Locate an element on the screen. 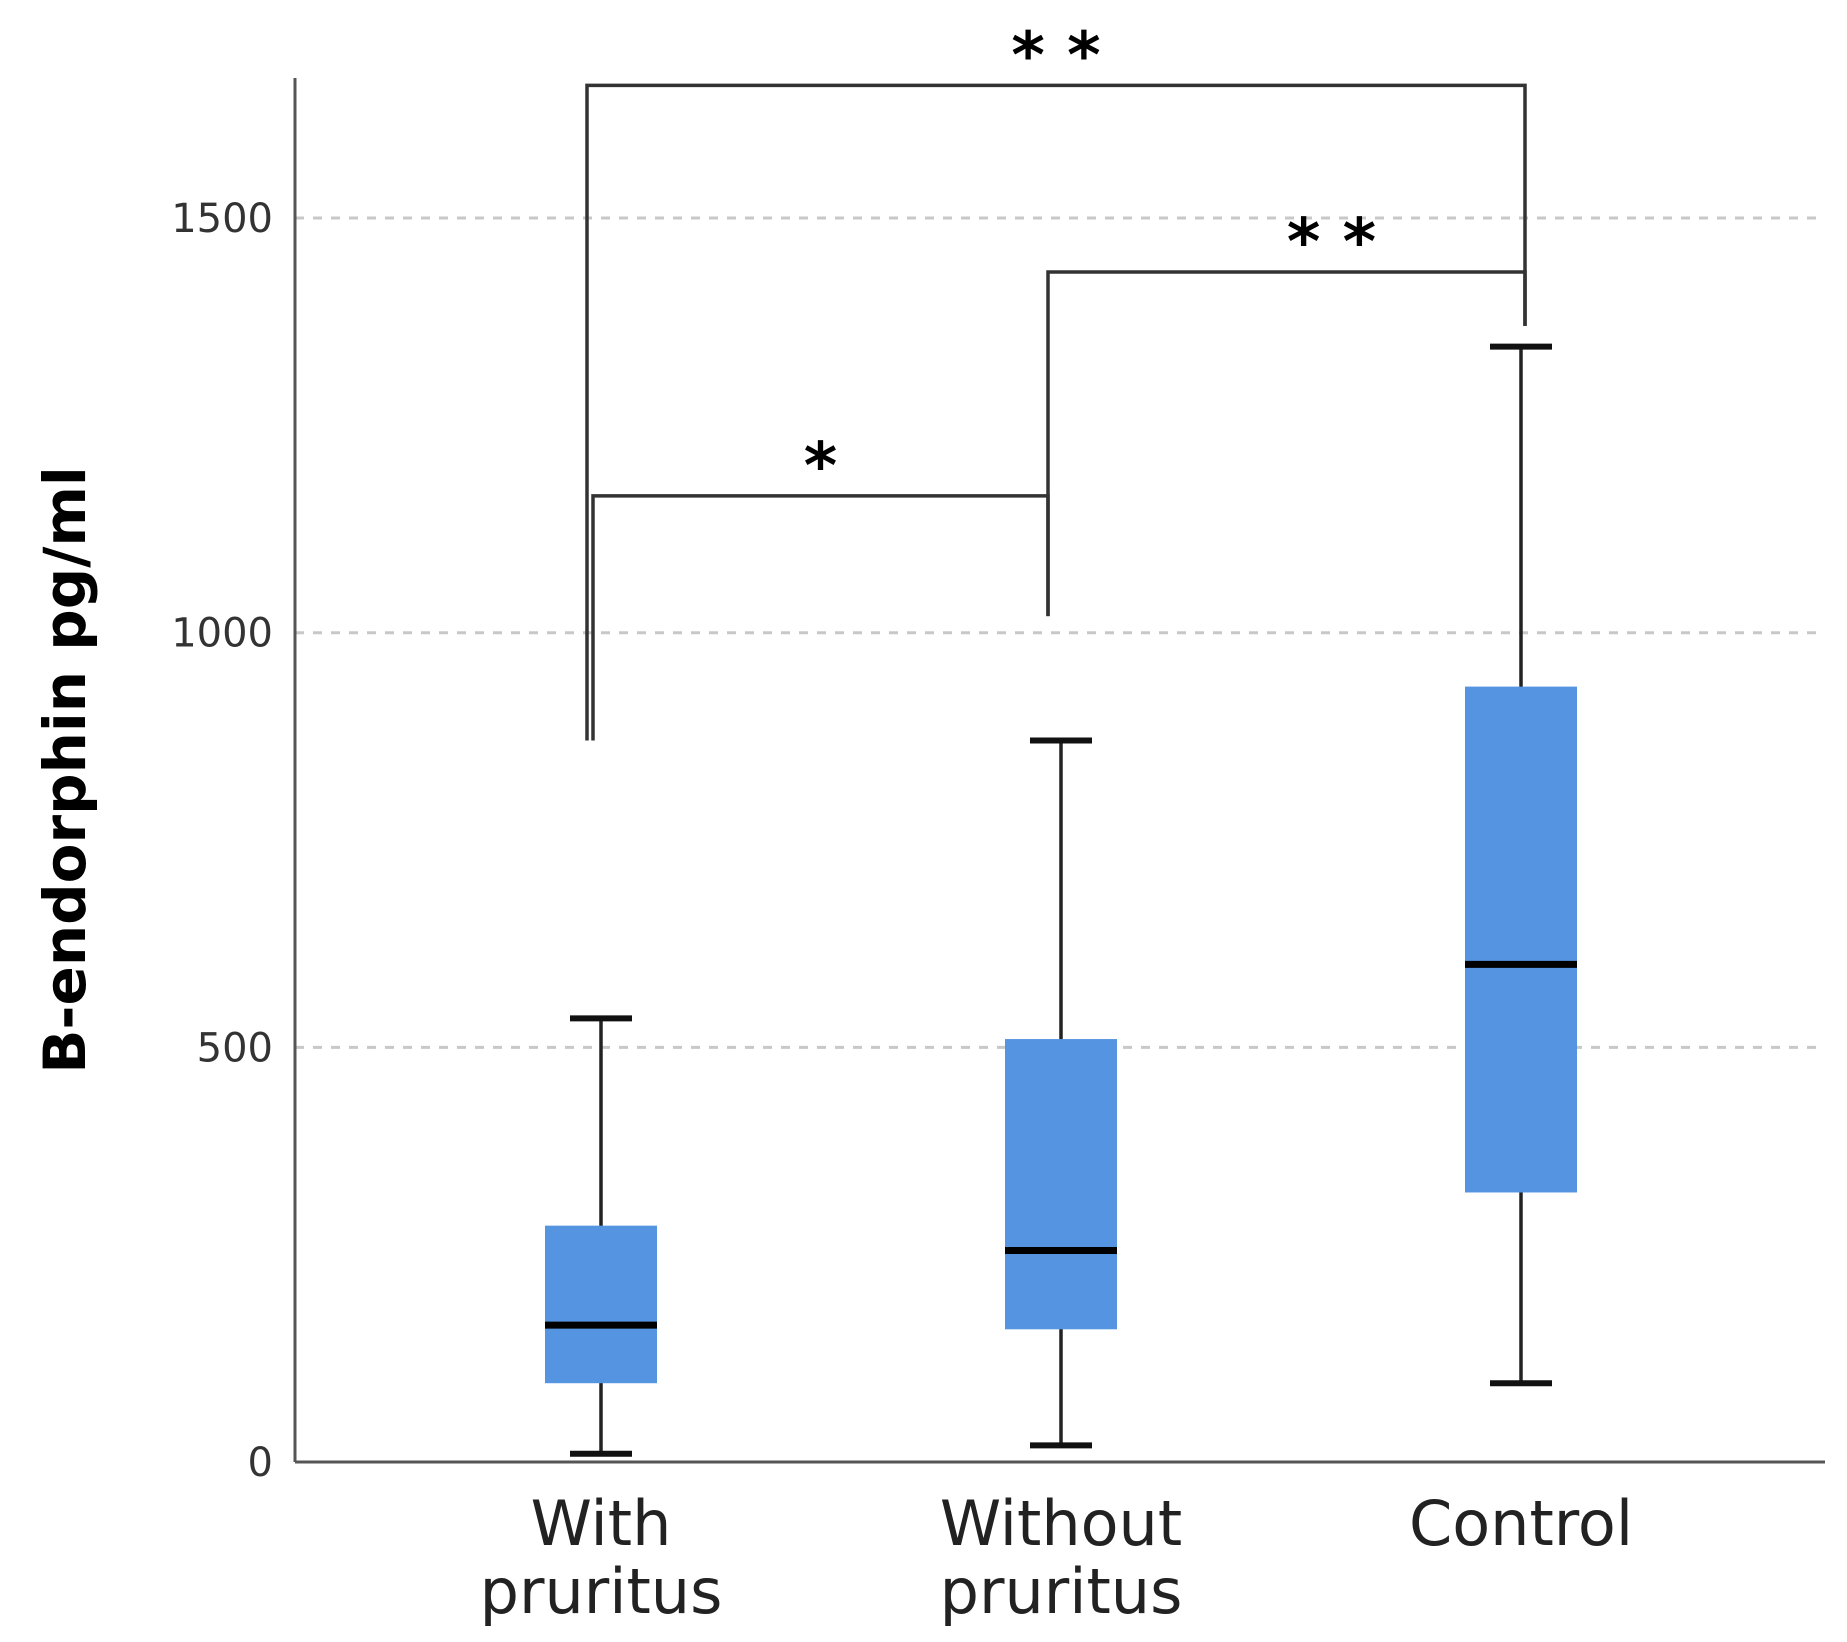 The height and width of the screenshot is (1642, 1847). x-category-label-3: Control is located at coordinates (1521, 1523).